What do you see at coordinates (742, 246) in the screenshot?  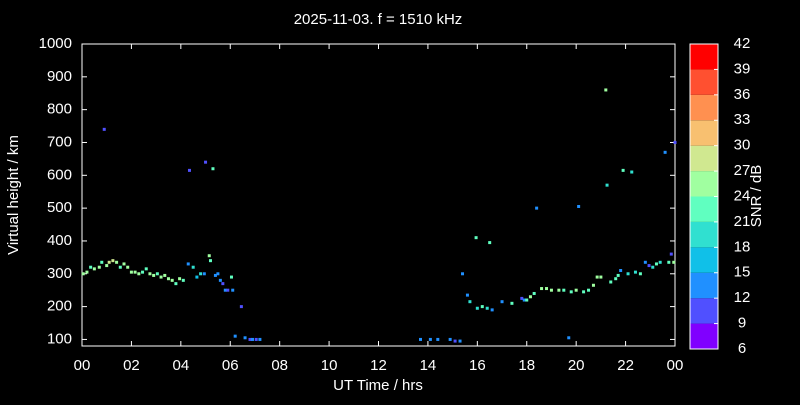 I see `colorbar-tick-label: 18` at bounding box center [742, 246].